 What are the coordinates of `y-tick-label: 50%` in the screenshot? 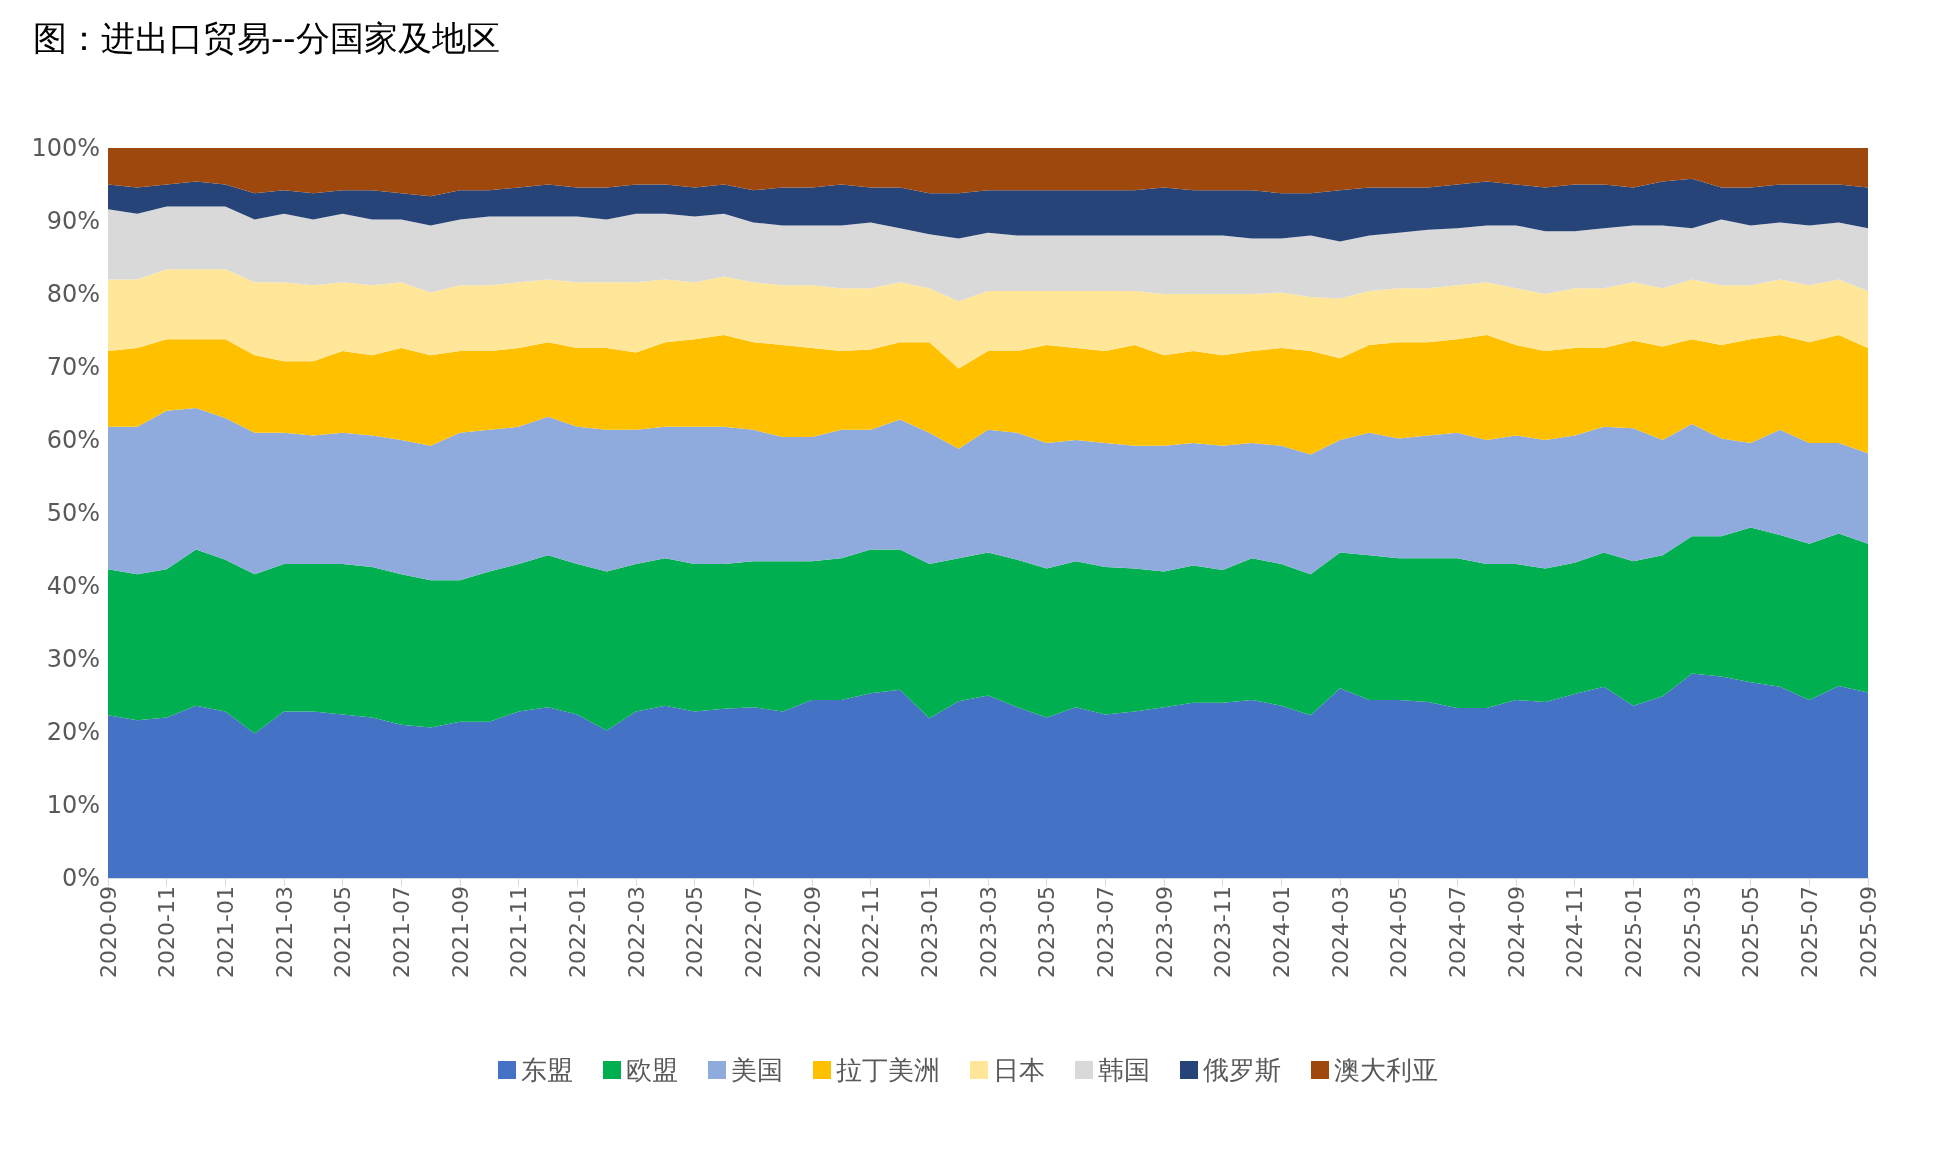 It's located at (73, 513).